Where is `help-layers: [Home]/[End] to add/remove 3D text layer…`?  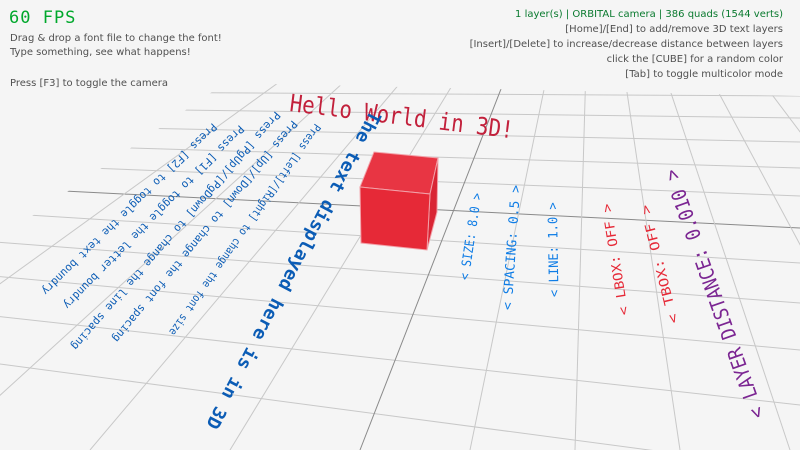 help-layers: [Home]/[End] to add/remove 3D text layer… is located at coordinates (674, 29).